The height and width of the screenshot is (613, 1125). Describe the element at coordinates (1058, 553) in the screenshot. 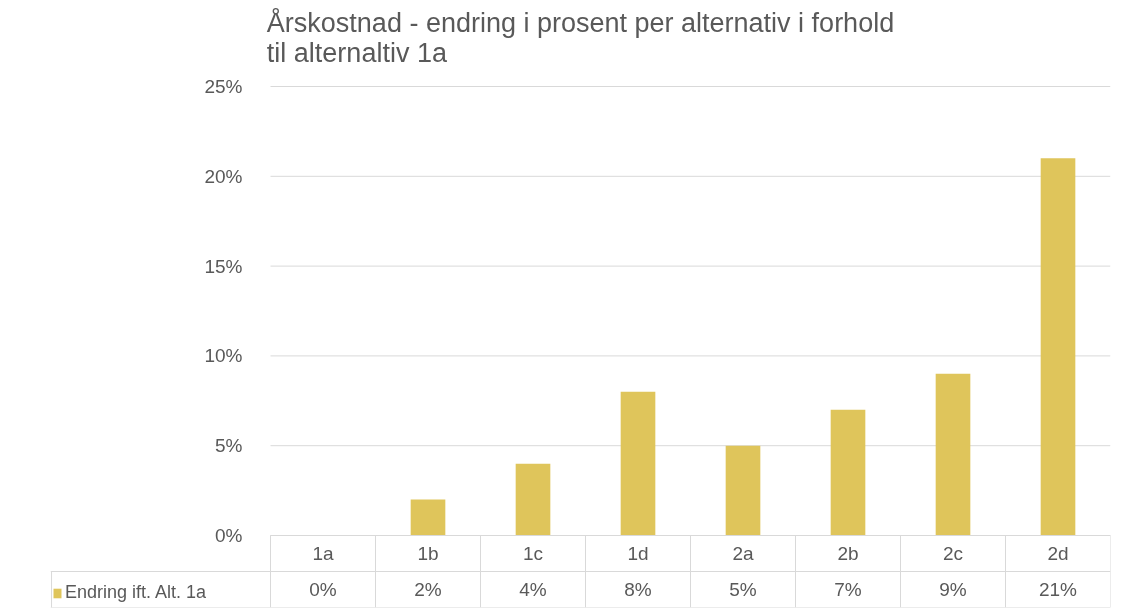

I see `x-tick-label: 2d` at that location.